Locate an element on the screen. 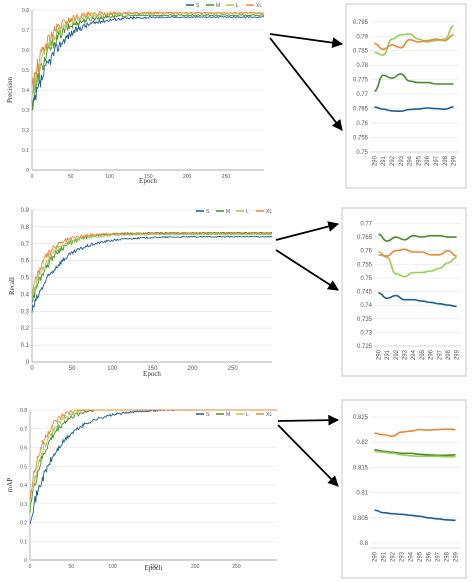  x-tick-label: 50 is located at coordinates (71, 177).